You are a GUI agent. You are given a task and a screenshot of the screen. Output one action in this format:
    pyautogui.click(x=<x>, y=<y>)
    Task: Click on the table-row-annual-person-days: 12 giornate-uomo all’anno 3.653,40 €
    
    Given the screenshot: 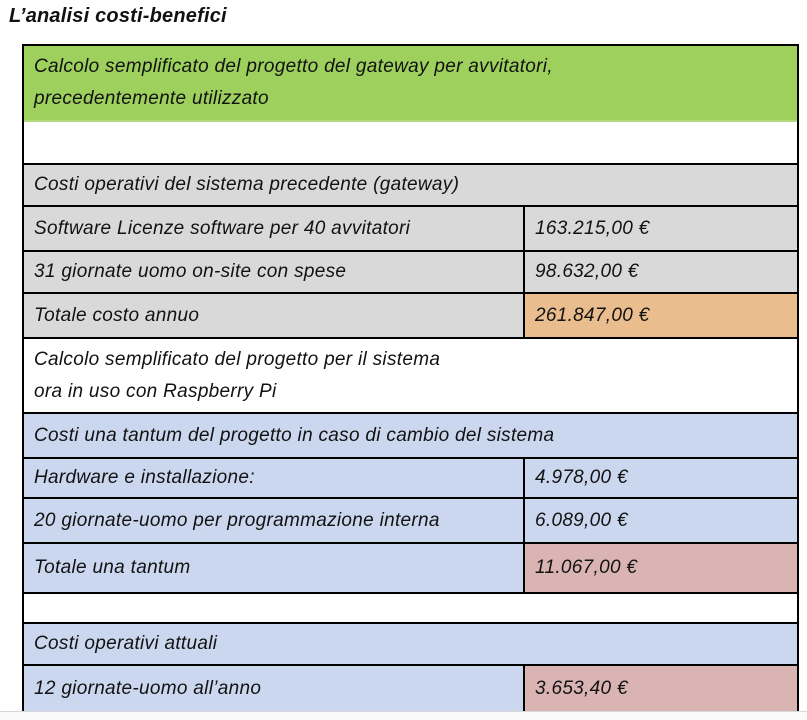 What is the action you would take?
    pyautogui.click(x=410, y=689)
    